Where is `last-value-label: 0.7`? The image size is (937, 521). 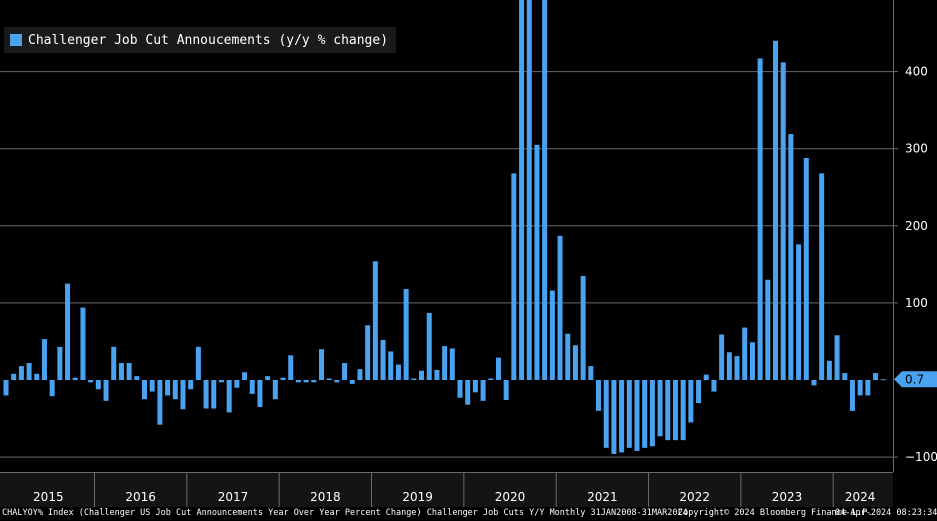
last-value-label: 0.7 is located at coordinates (914, 380).